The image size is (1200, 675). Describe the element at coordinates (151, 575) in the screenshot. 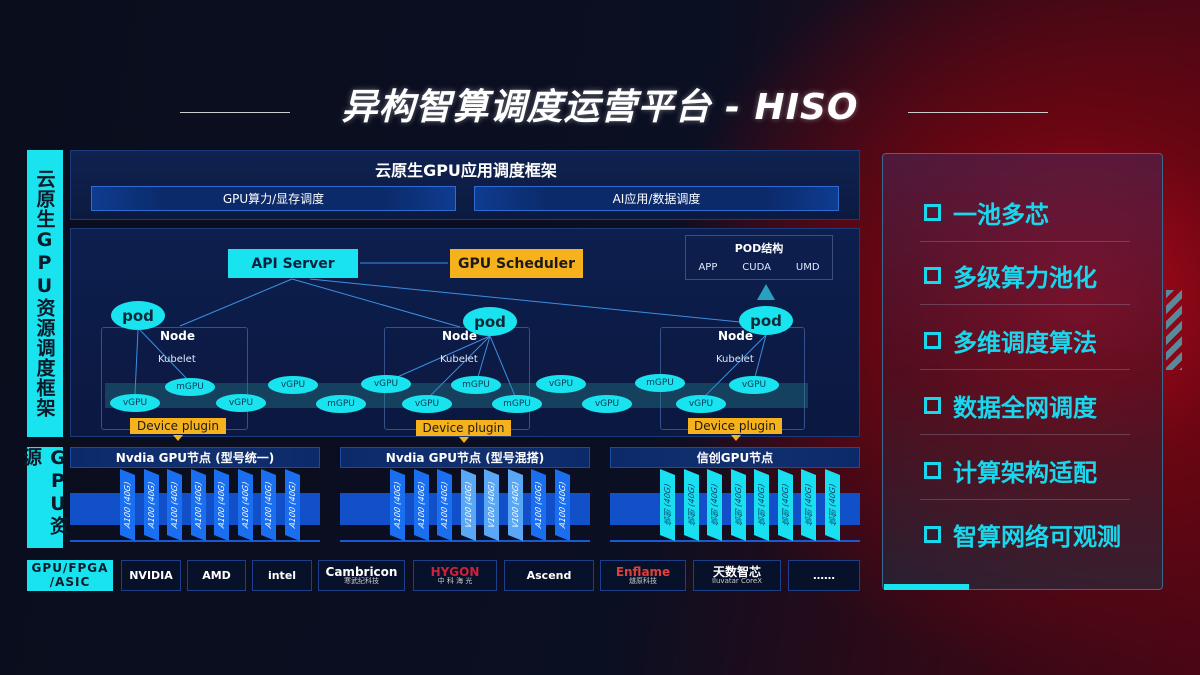

I see `vendor-logo-nvidia: NVIDIA` at that location.